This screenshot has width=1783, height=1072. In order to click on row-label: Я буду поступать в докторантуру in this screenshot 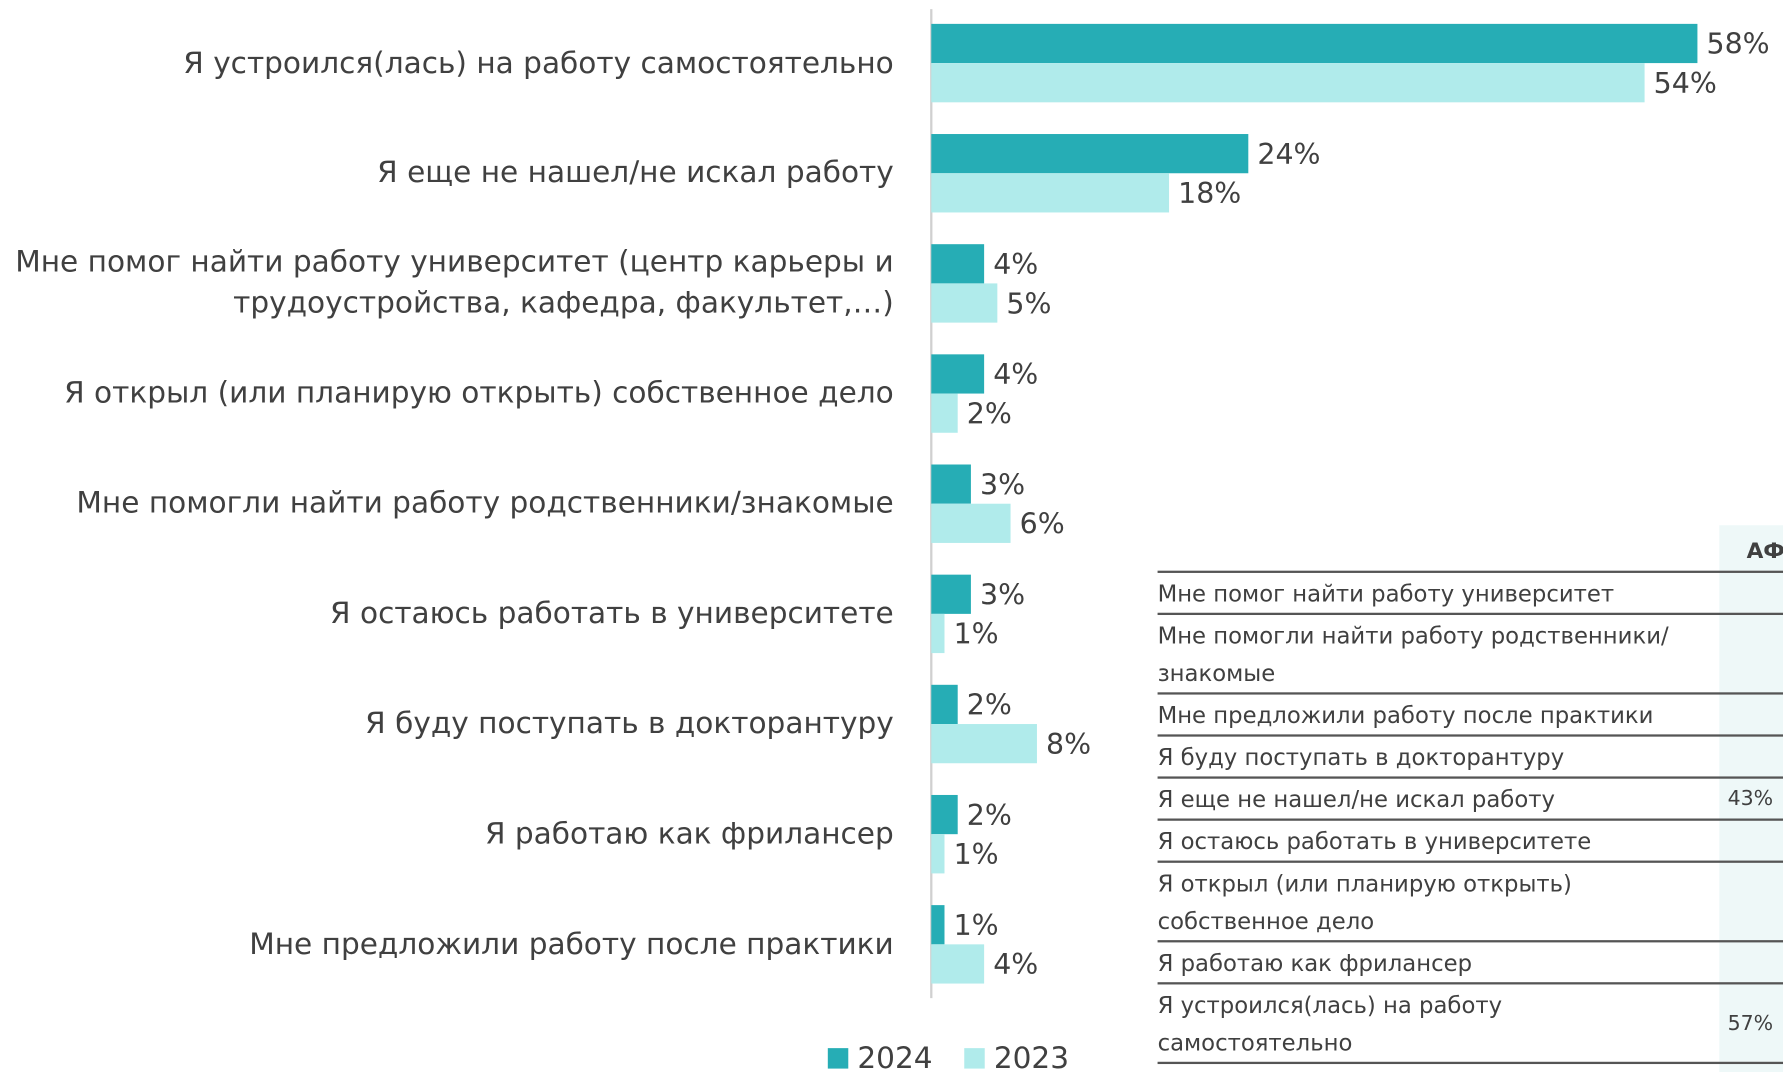, I will do `click(1361, 757)`.